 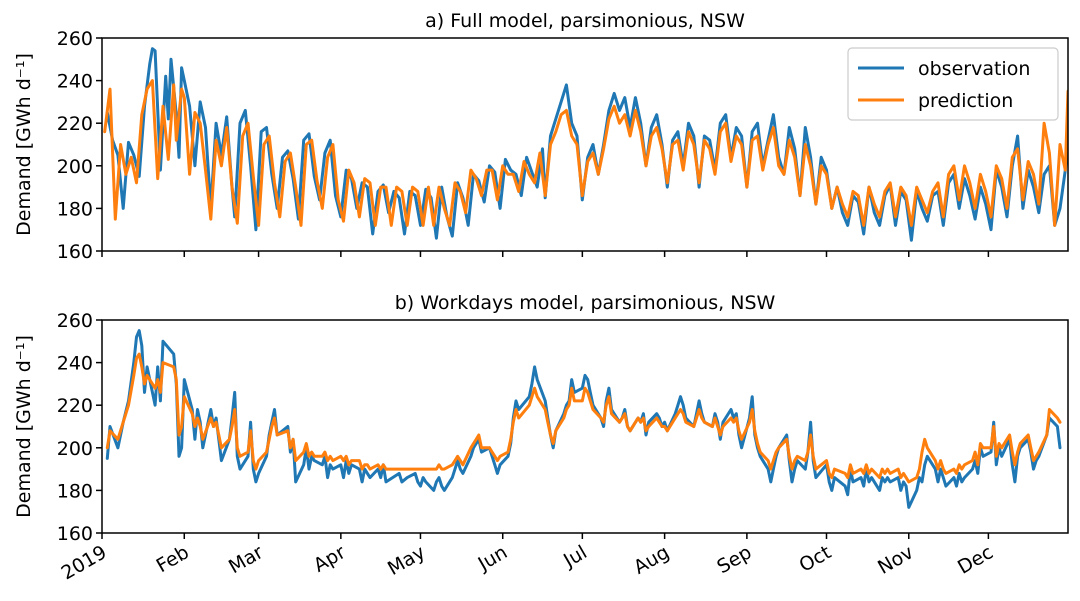 What do you see at coordinates (895, 560) in the screenshot?
I see `x-tick-label: Nov` at bounding box center [895, 560].